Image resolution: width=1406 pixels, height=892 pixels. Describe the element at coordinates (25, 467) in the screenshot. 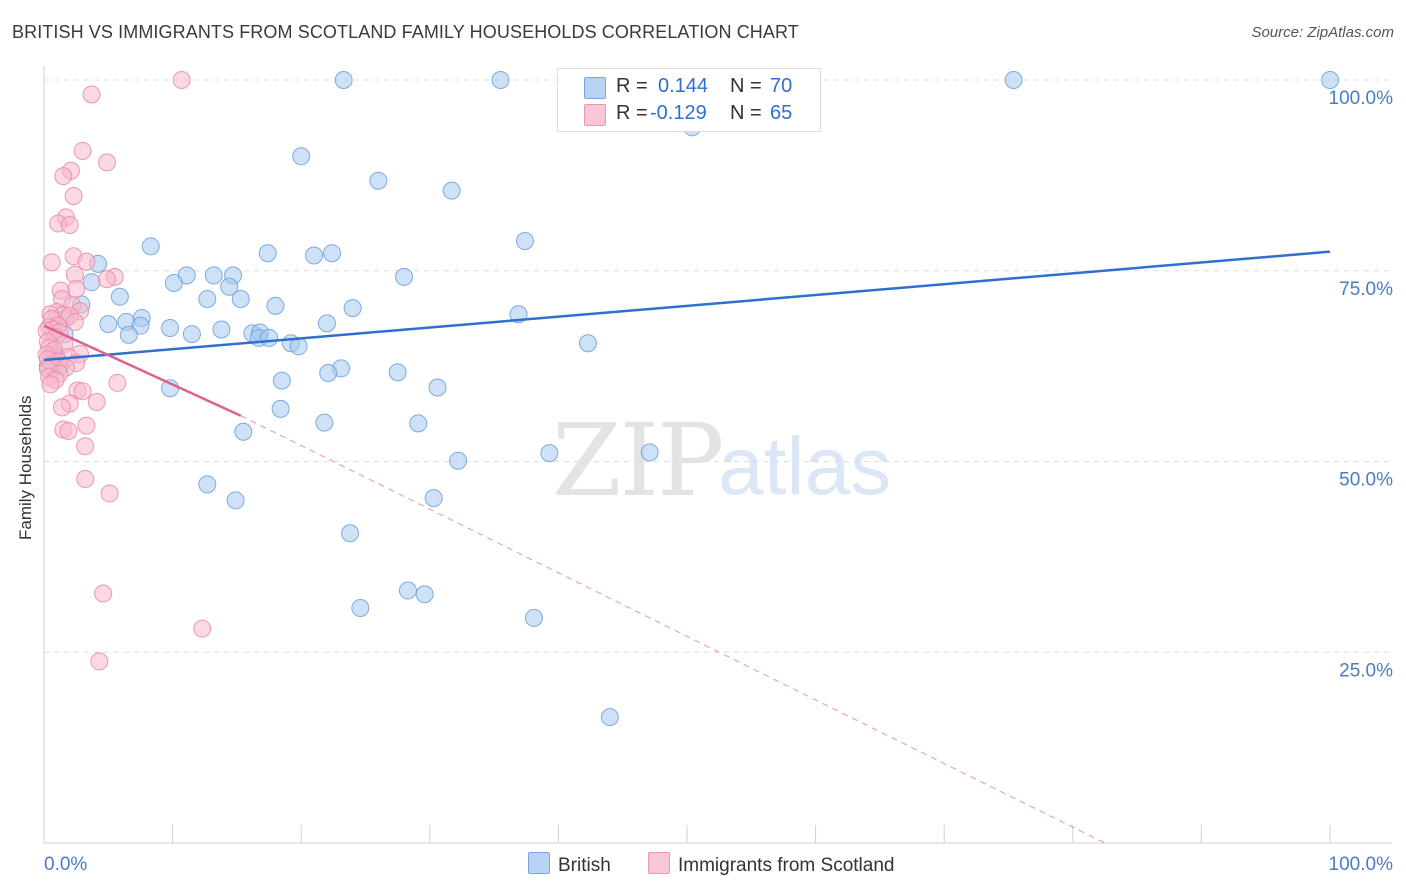

I see `y-axis-label: Family Households` at that location.